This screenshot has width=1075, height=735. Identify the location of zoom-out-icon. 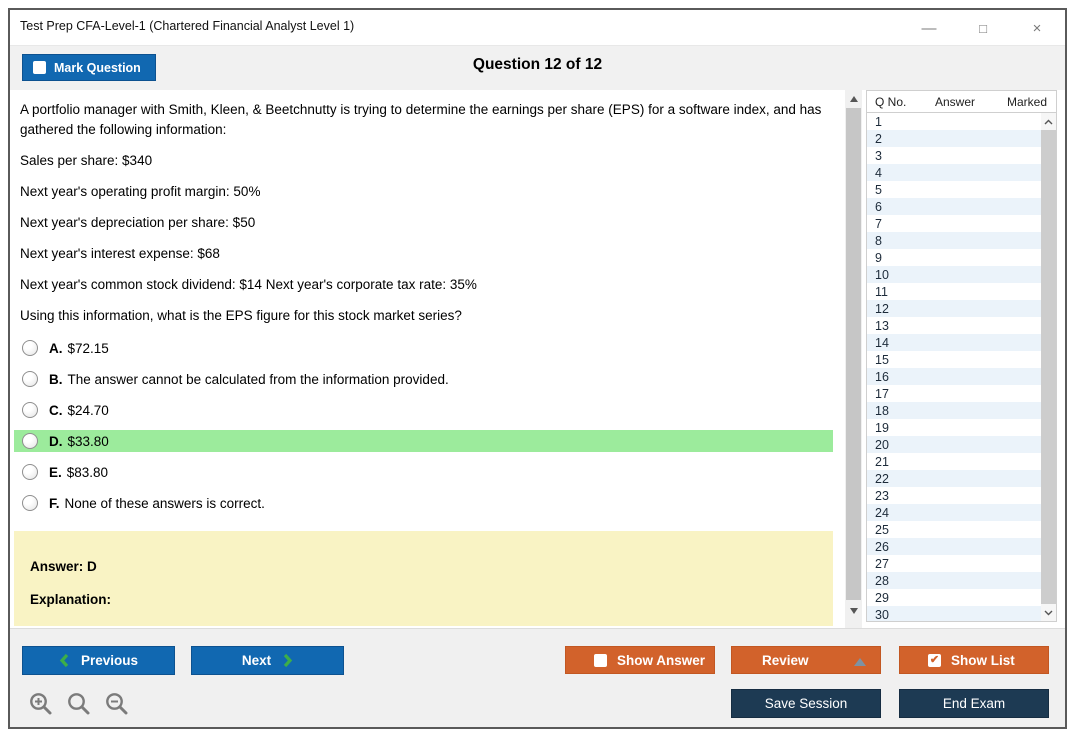
(117, 704).